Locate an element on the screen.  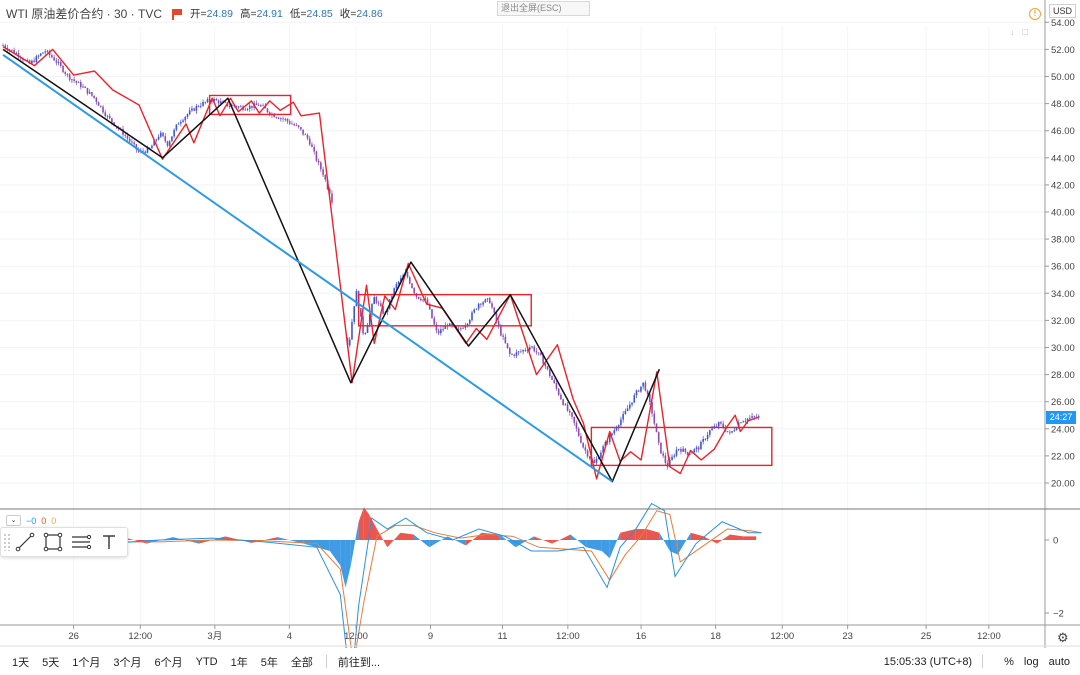
range-1m: 1个月 is located at coordinates (86, 662).